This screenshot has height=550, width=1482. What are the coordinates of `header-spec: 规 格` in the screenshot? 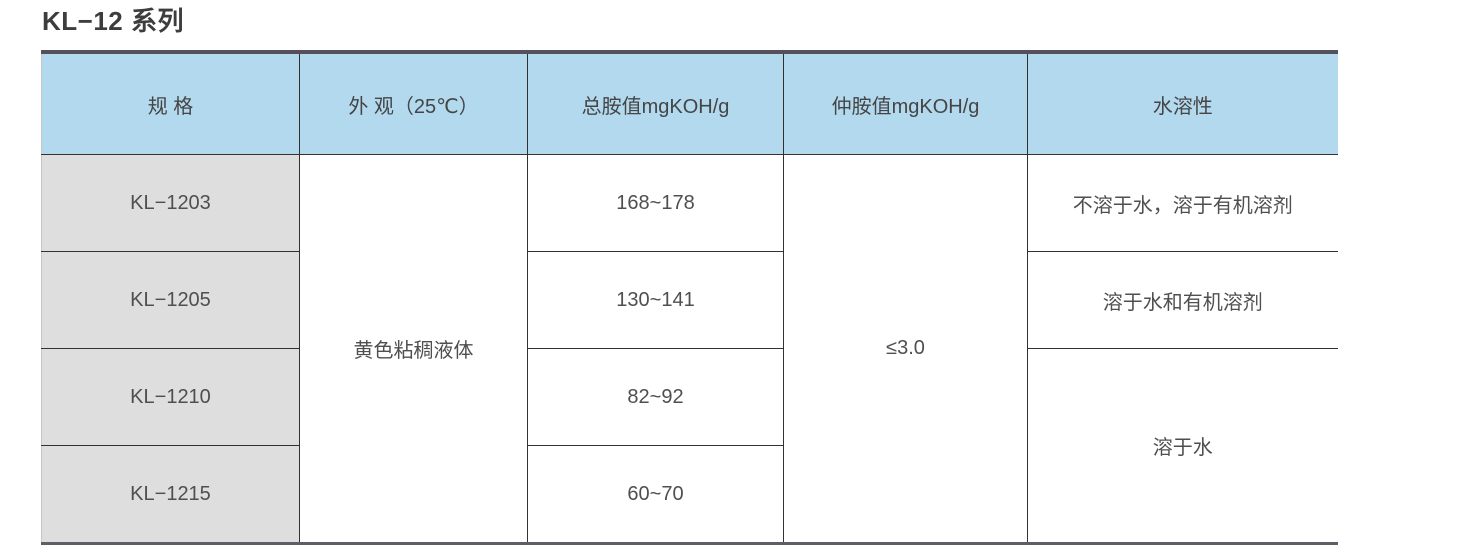 It's located at (170, 103).